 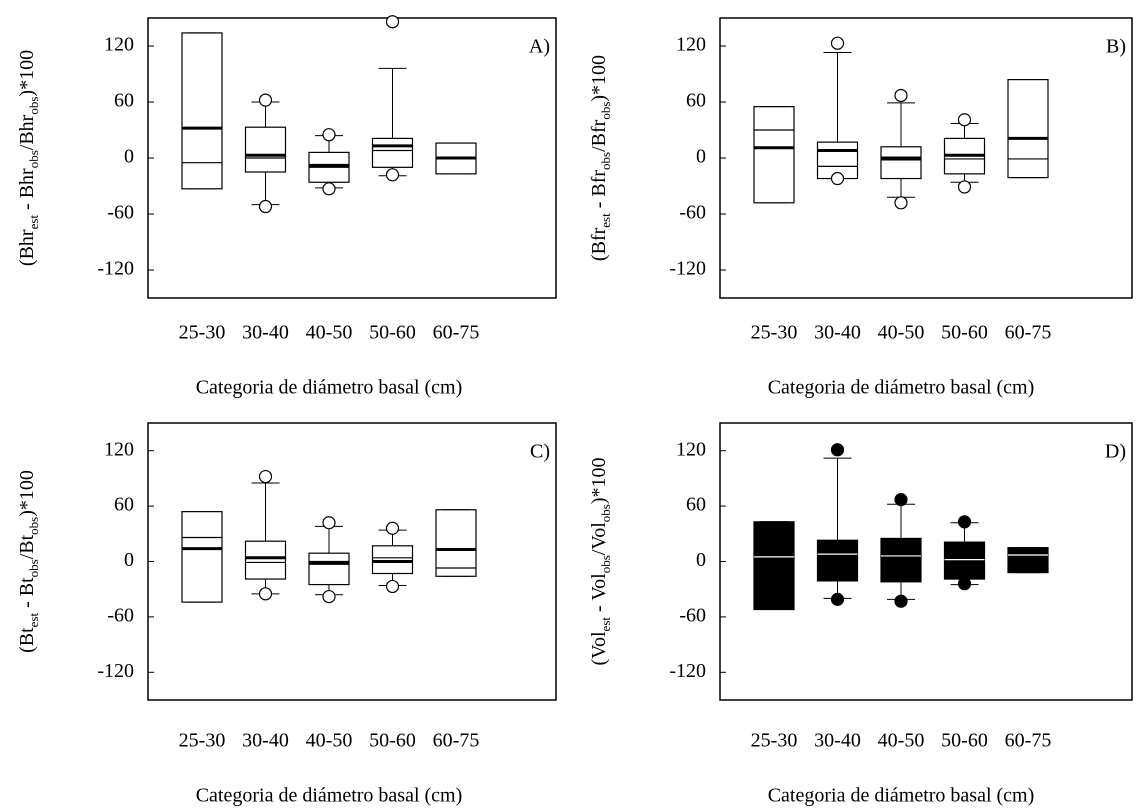 What do you see at coordinates (599, 595) in the screenshot?
I see `y-axis-label-part: - Vol` at bounding box center [599, 595].